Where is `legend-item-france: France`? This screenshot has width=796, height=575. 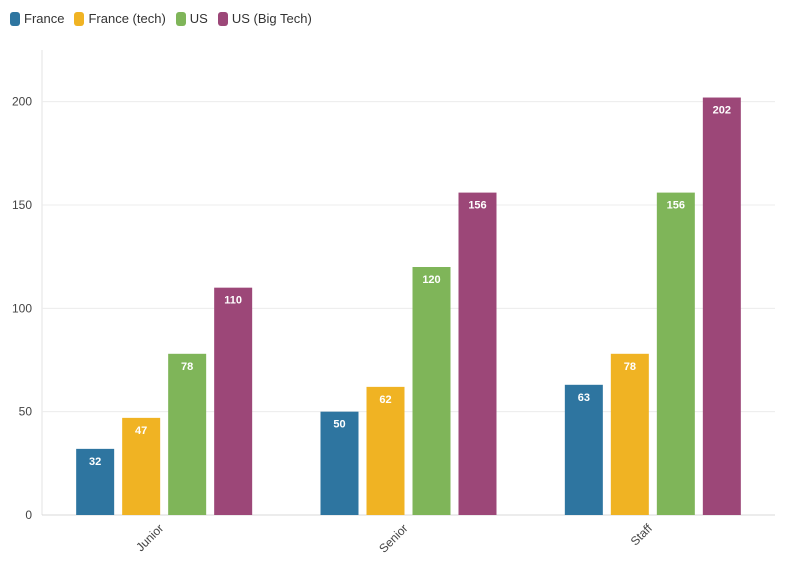 legend-item-france: France is located at coordinates (37, 18).